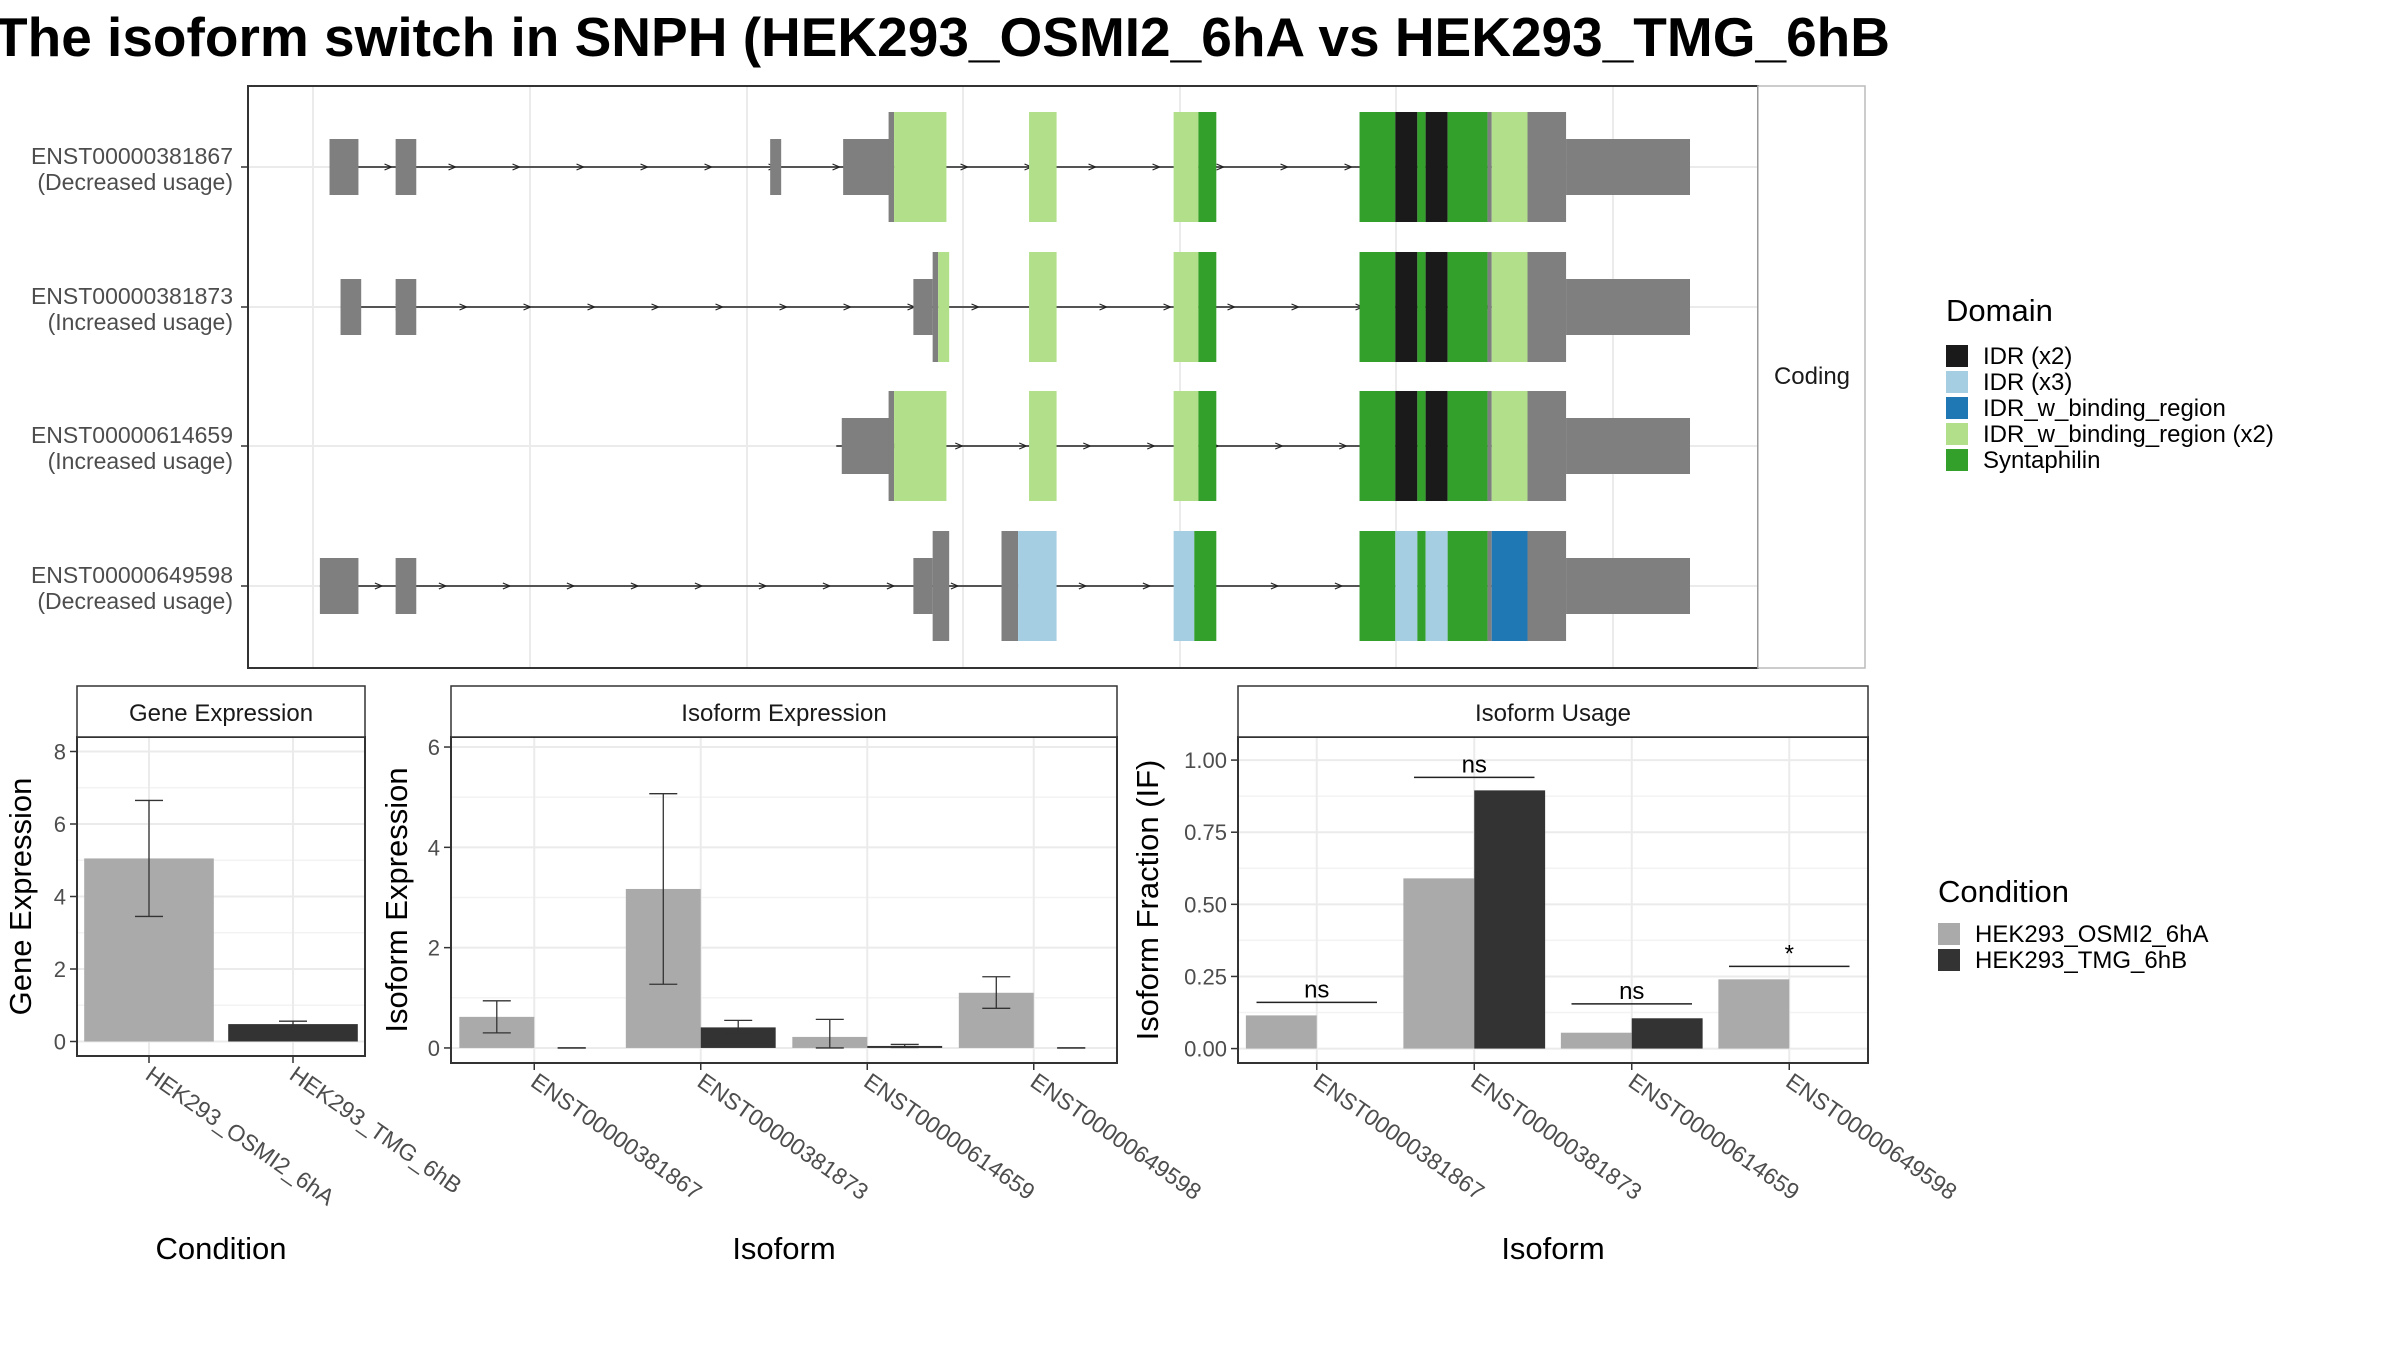 This screenshot has height=1350, width=2400. I want to click on panel-strip-label: Isoform Expression, so click(783, 713).